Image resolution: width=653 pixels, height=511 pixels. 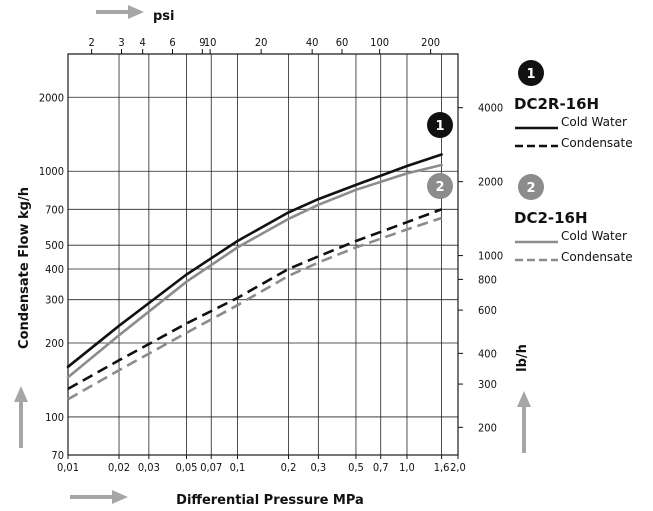 I want to click on x2-tick-label: 3, so click(x=121, y=42).